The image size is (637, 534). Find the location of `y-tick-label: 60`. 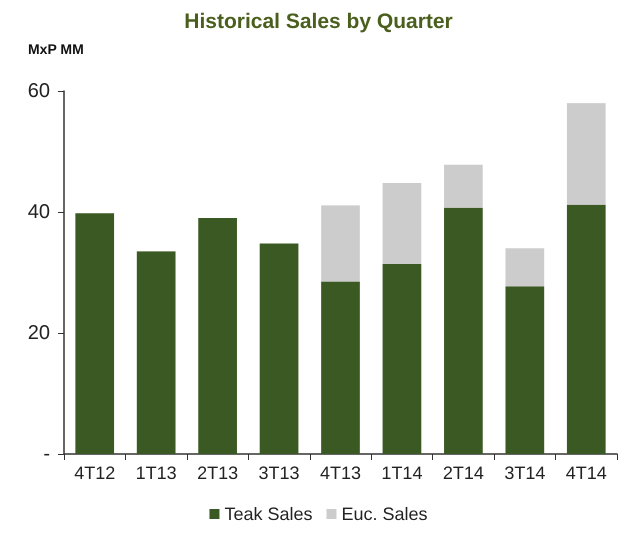

y-tick-label: 60 is located at coordinates (39, 91).